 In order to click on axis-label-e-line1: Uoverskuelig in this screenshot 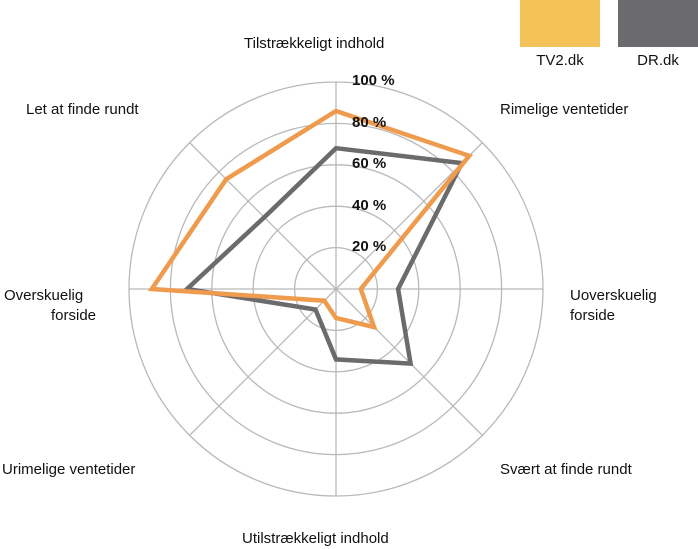, I will do `click(613, 295)`.